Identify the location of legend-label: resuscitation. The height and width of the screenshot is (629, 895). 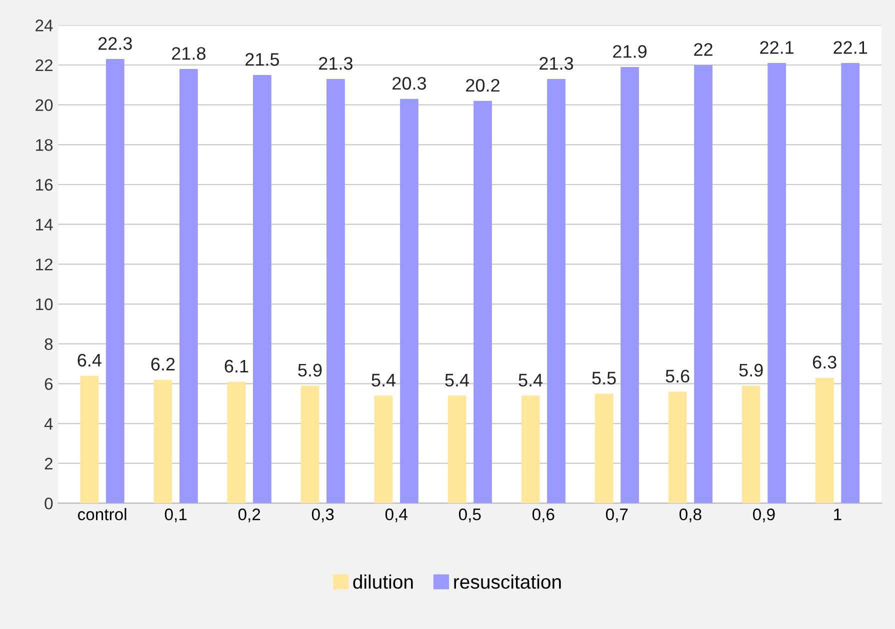
(507, 581).